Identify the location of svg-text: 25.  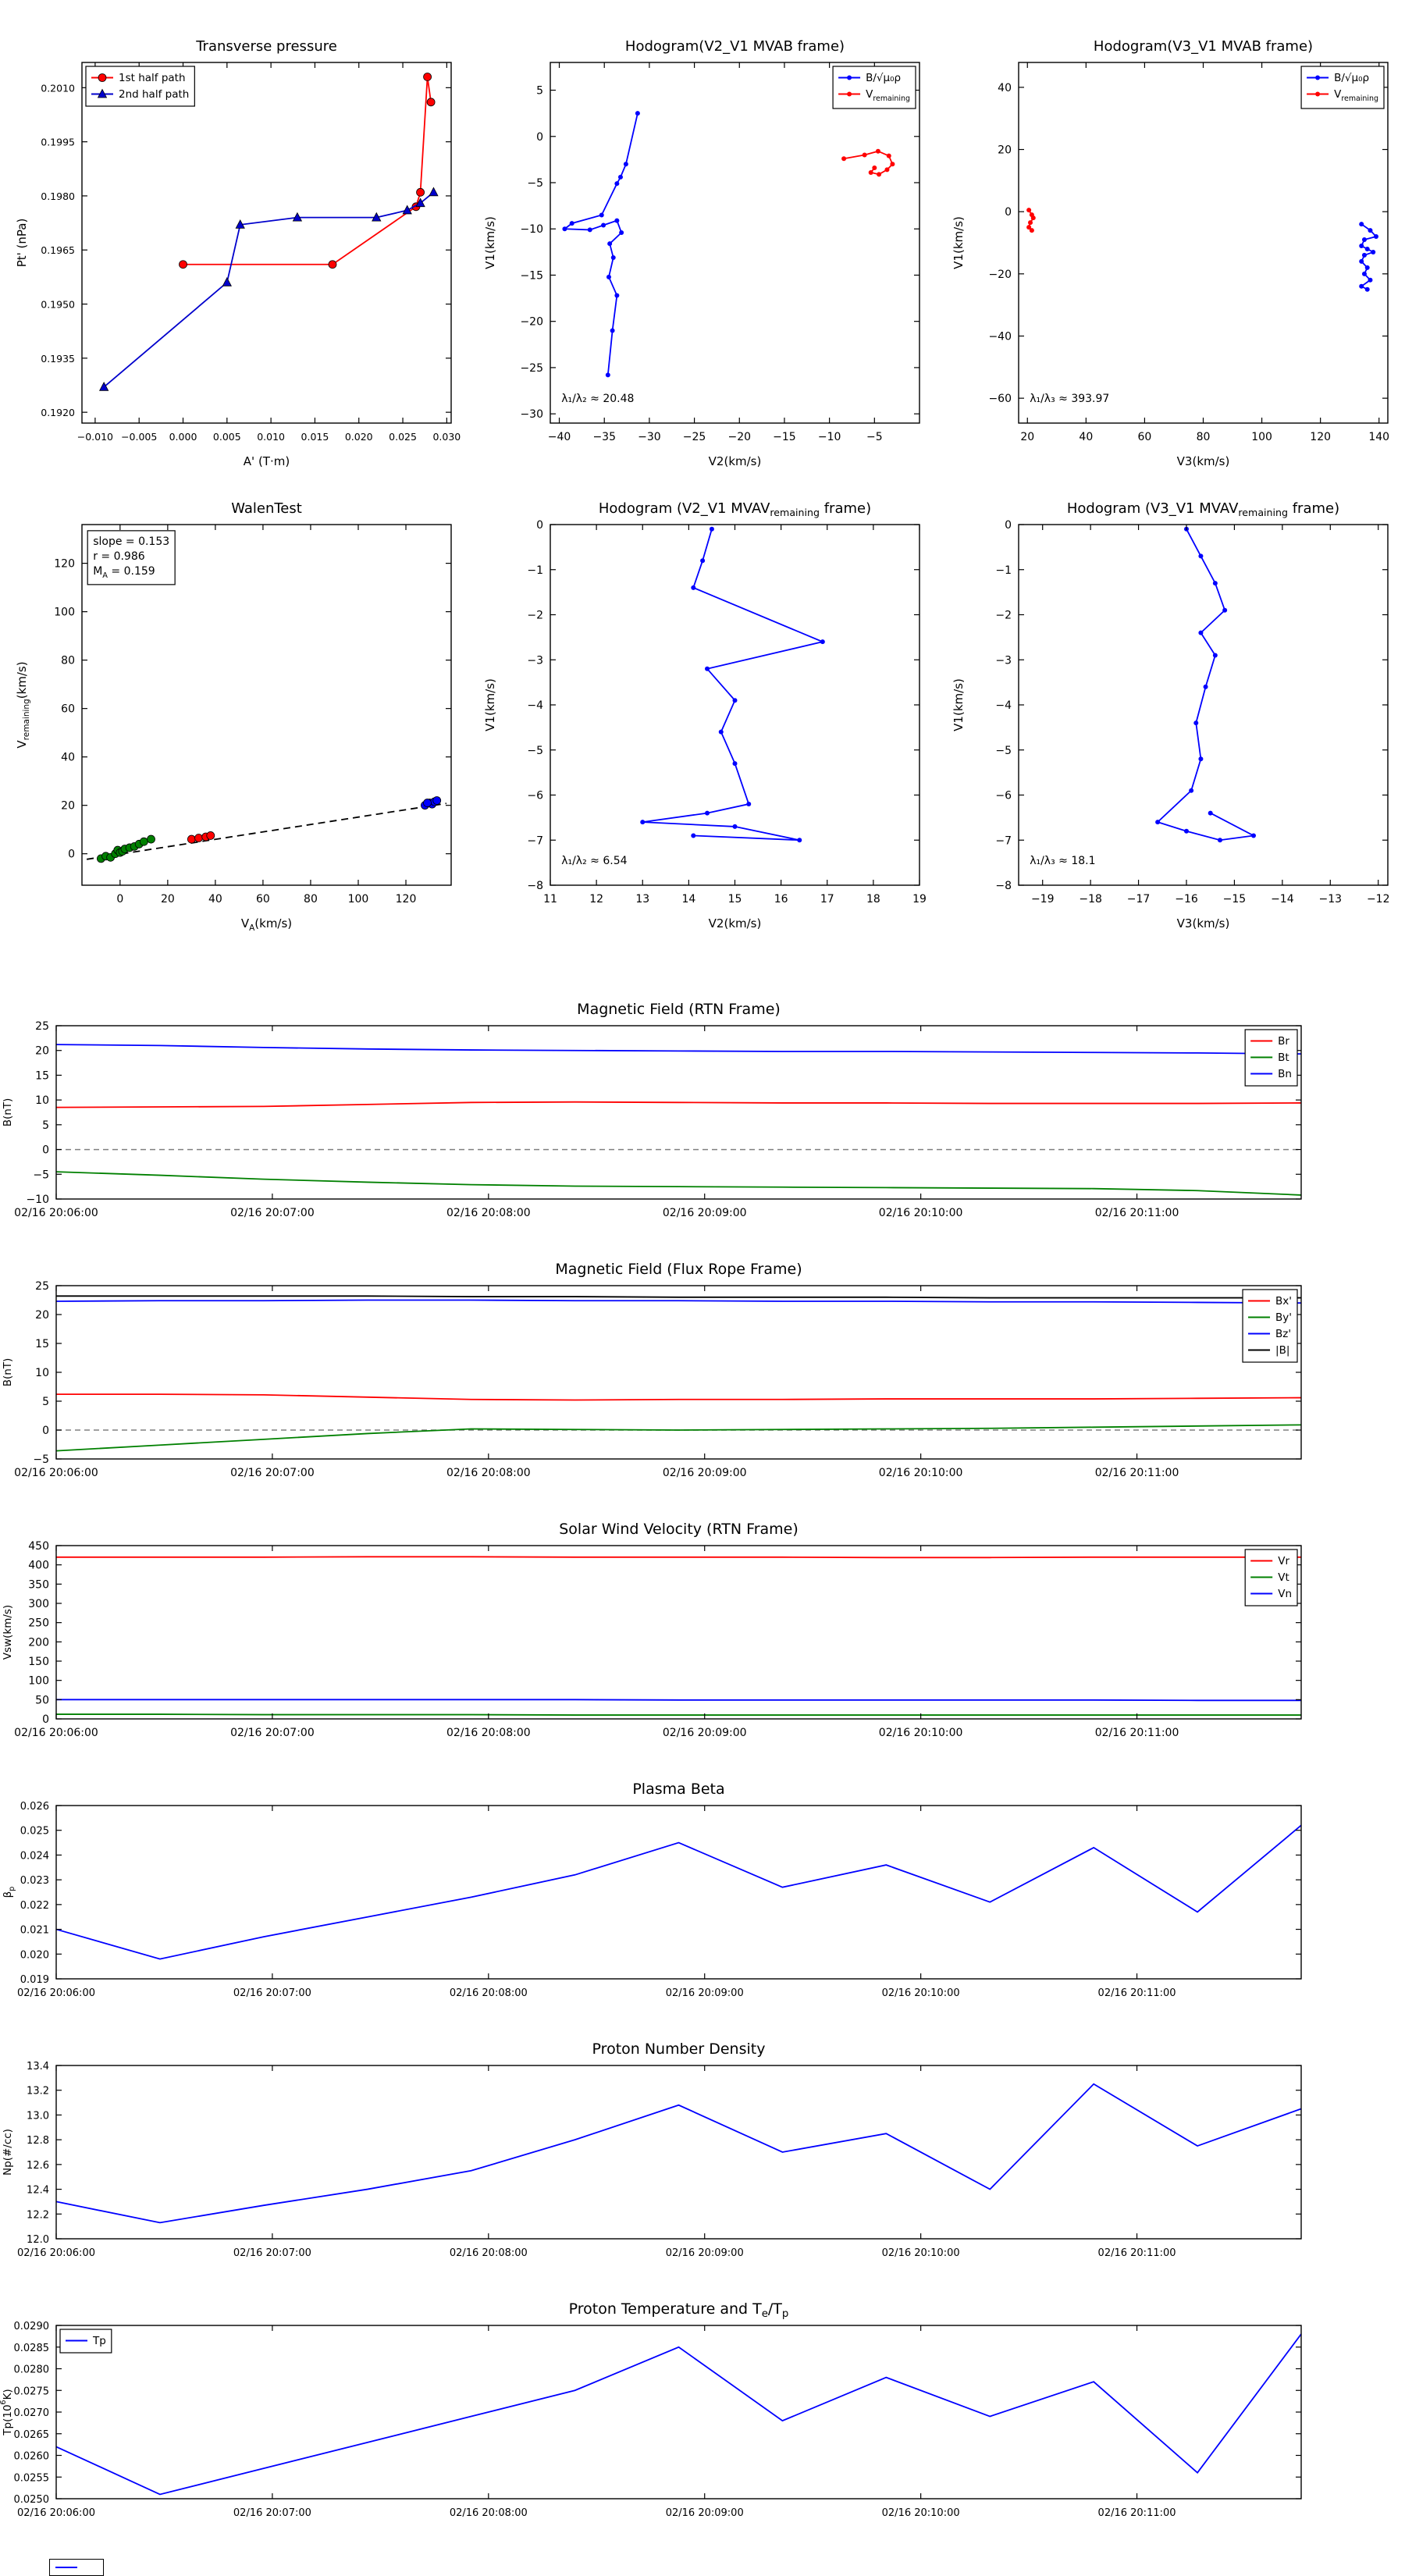
(42, 1286).